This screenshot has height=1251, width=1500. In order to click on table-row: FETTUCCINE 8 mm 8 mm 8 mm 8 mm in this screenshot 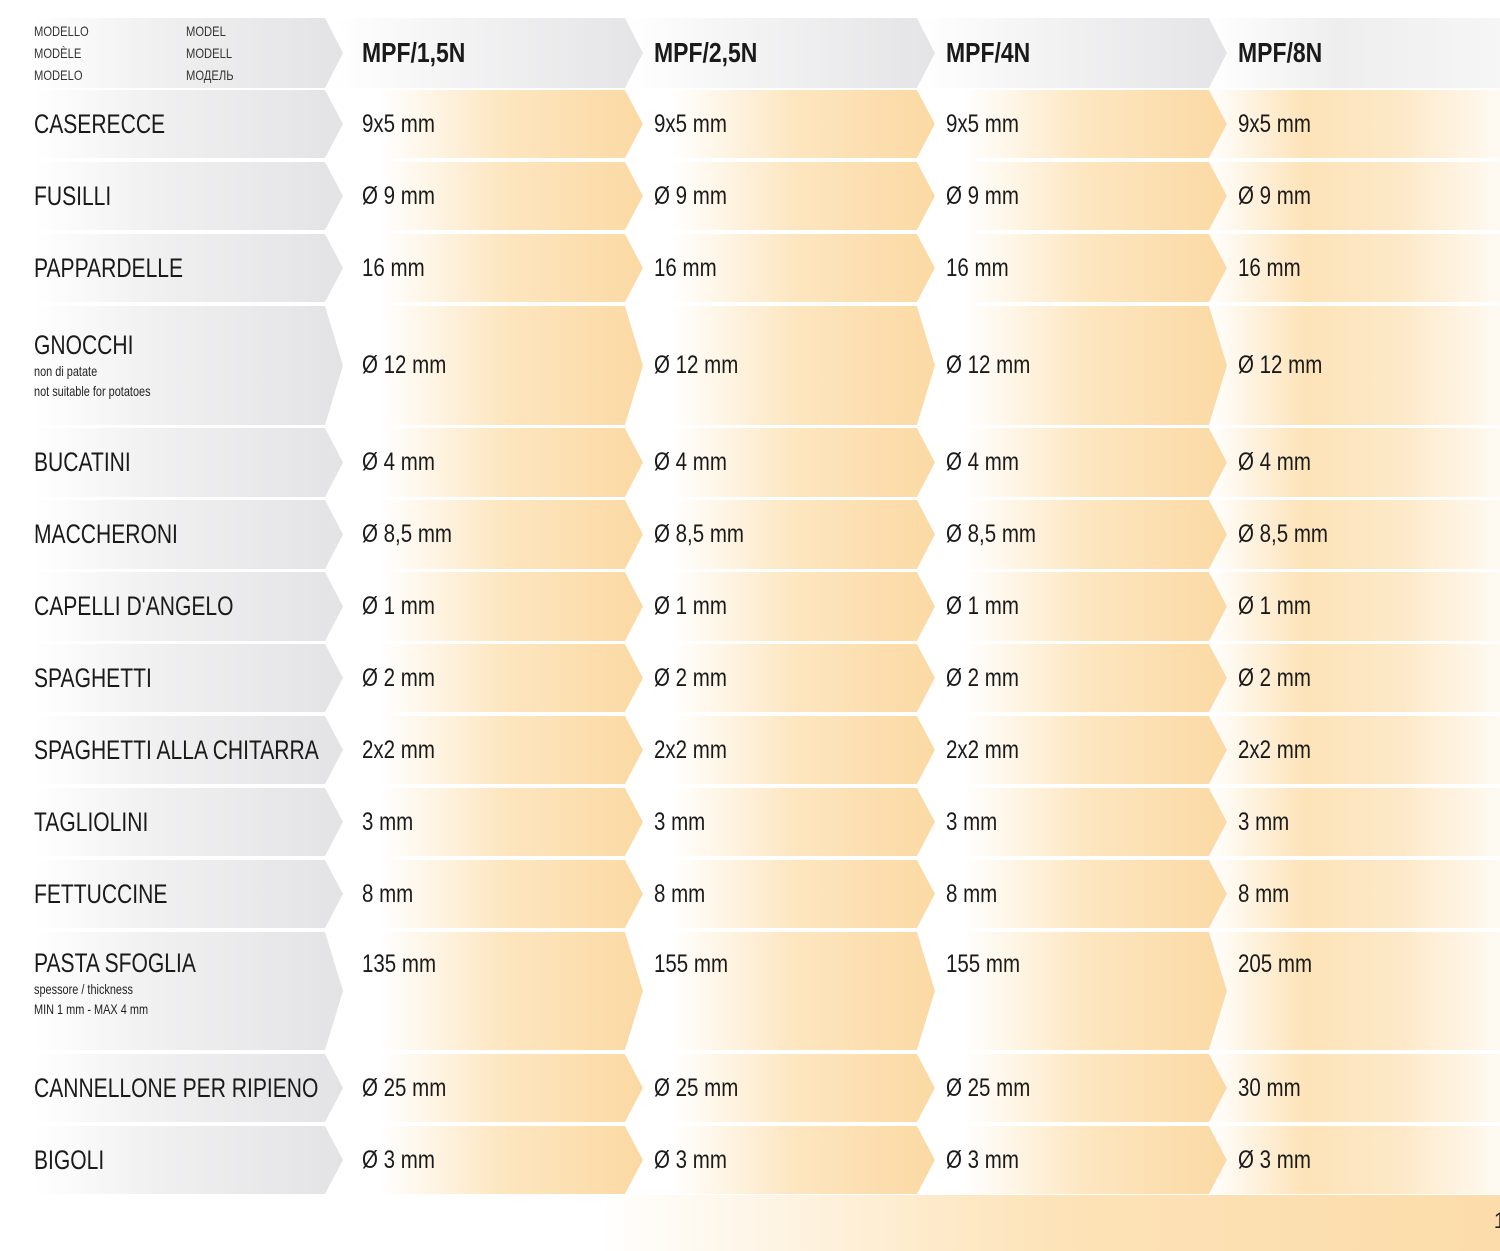, I will do `click(750, 894)`.